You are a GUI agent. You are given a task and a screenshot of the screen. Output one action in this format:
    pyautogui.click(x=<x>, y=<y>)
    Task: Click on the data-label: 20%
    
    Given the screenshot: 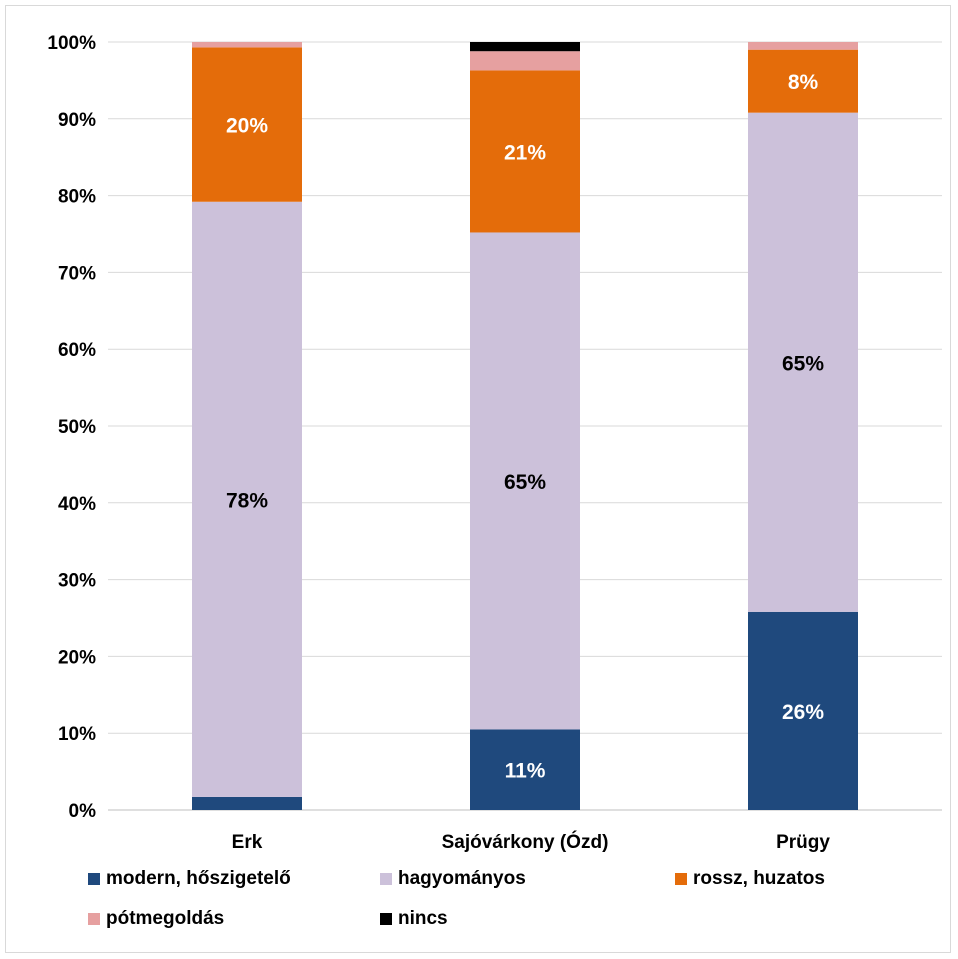 What is the action you would take?
    pyautogui.click(x=247, y=126)
    